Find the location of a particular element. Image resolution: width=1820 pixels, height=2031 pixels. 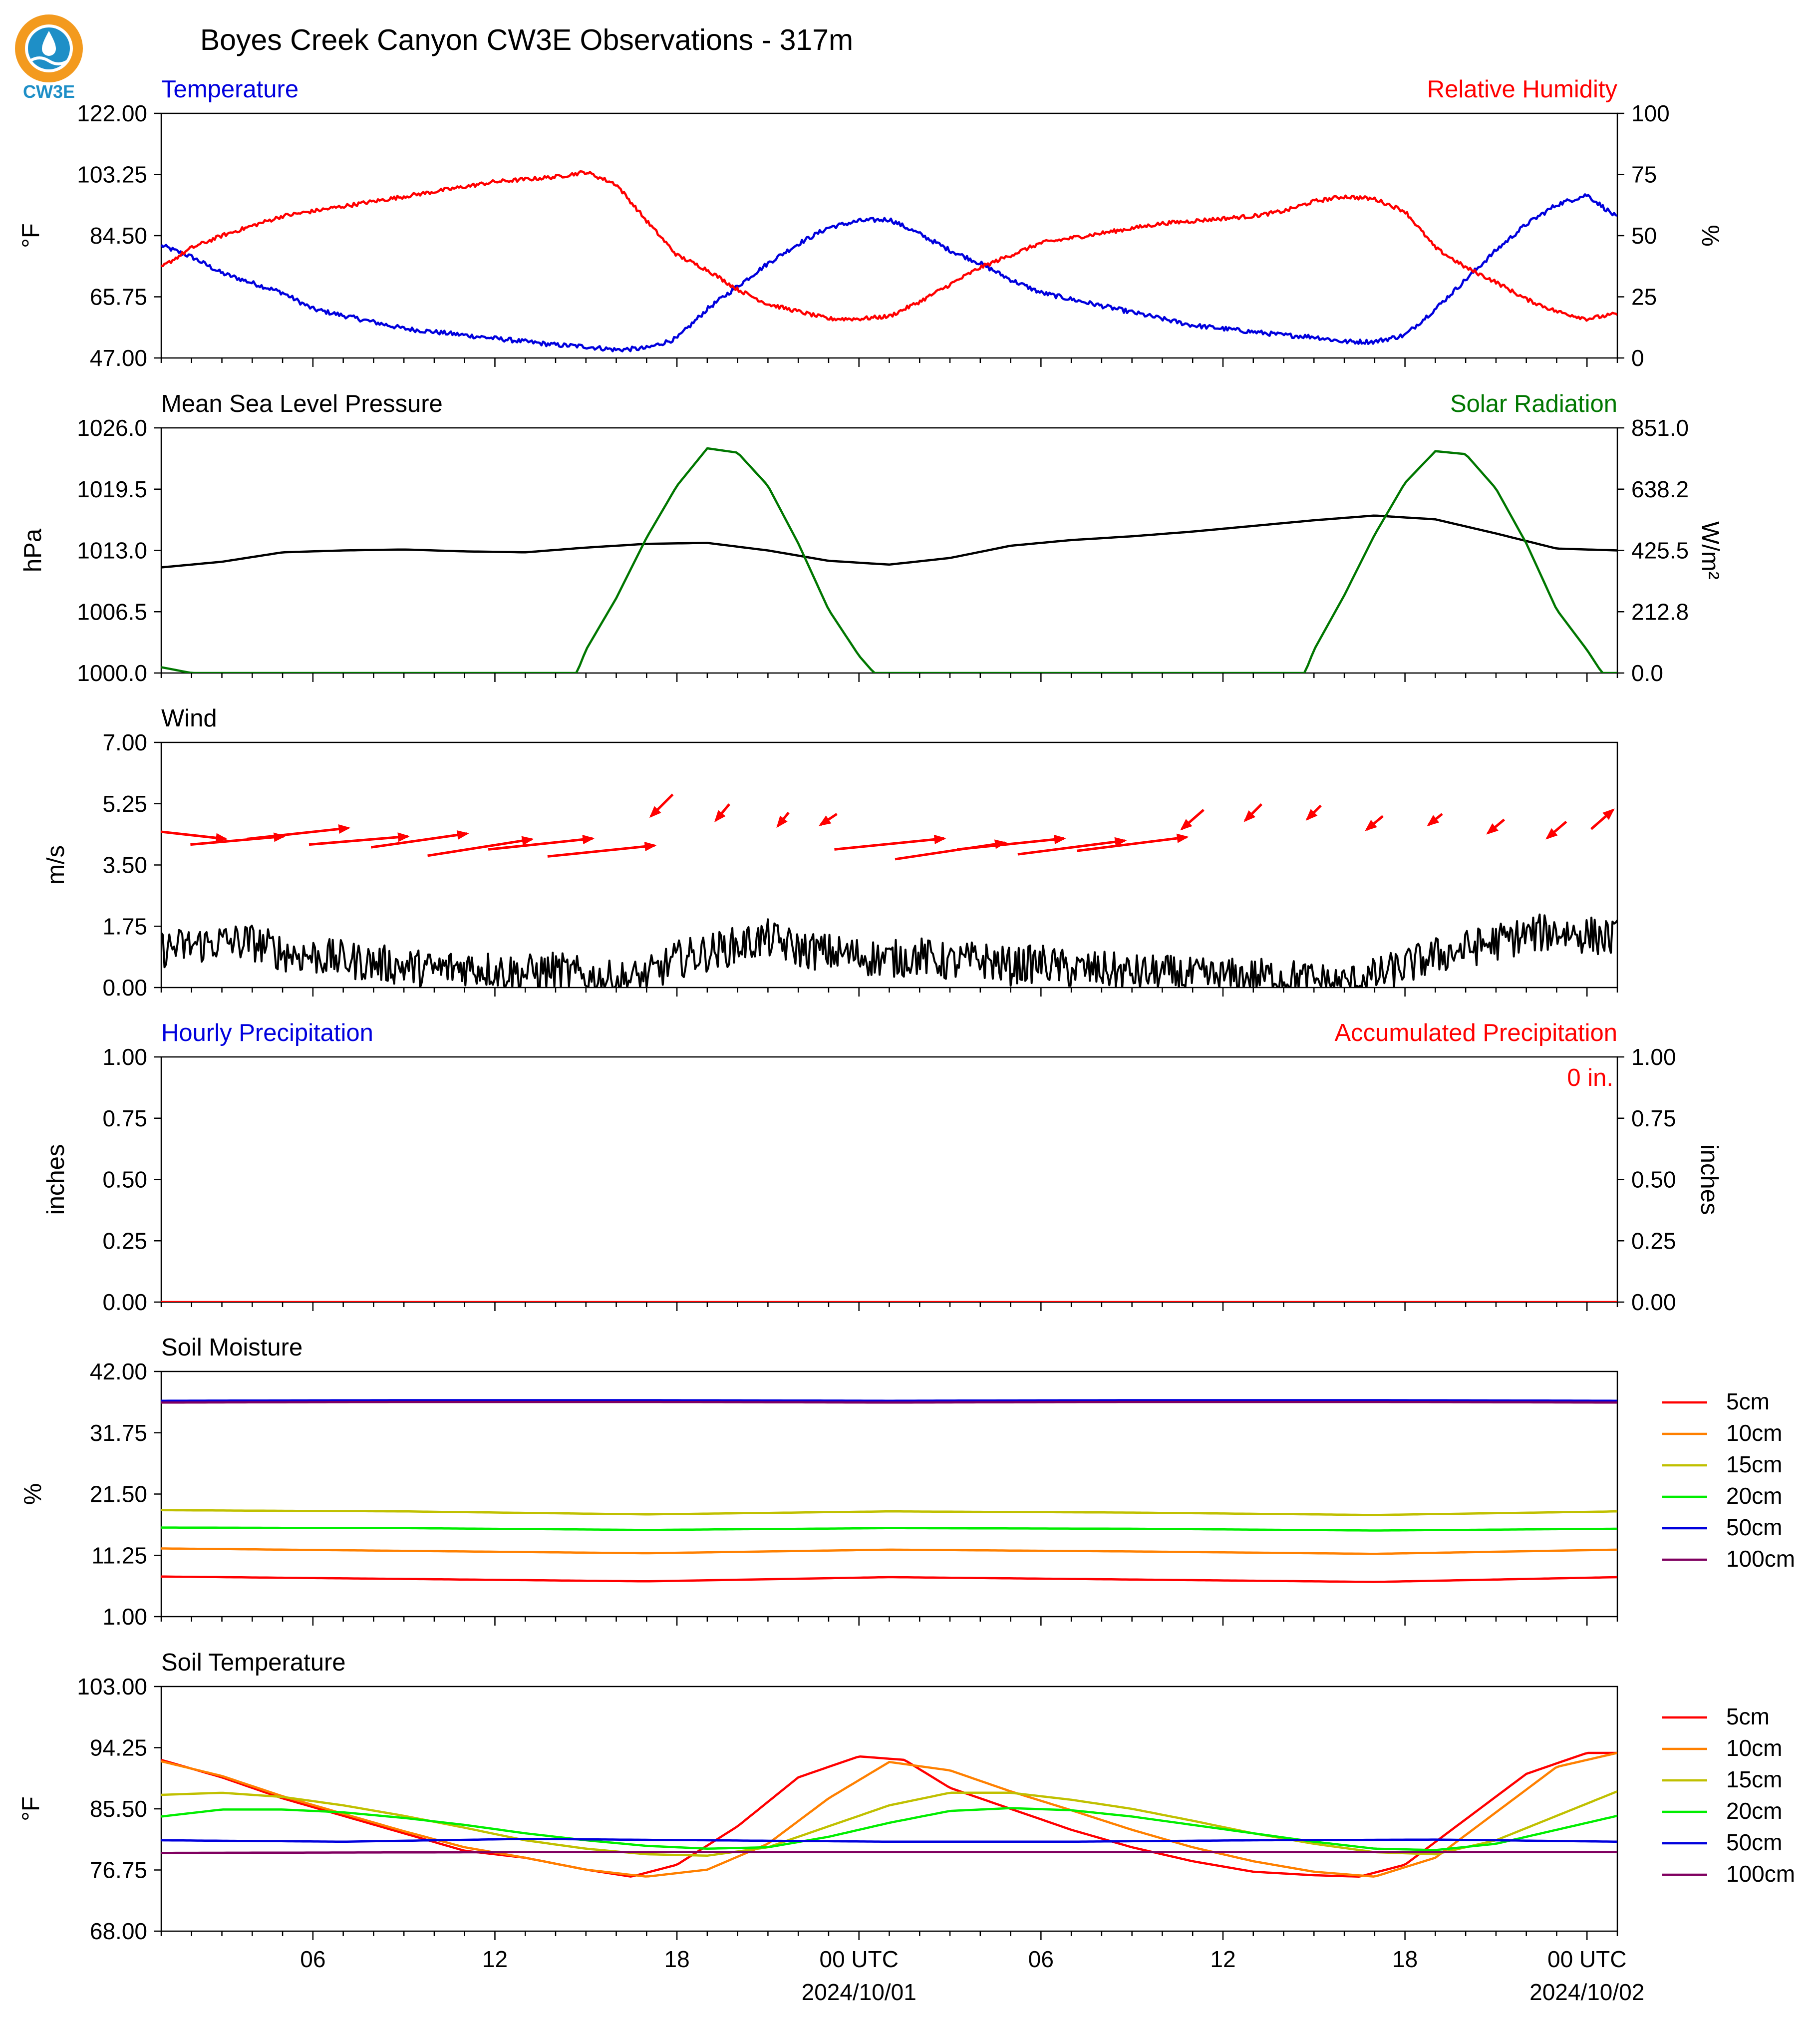

series-temperature is located at coordinates (889, 273).